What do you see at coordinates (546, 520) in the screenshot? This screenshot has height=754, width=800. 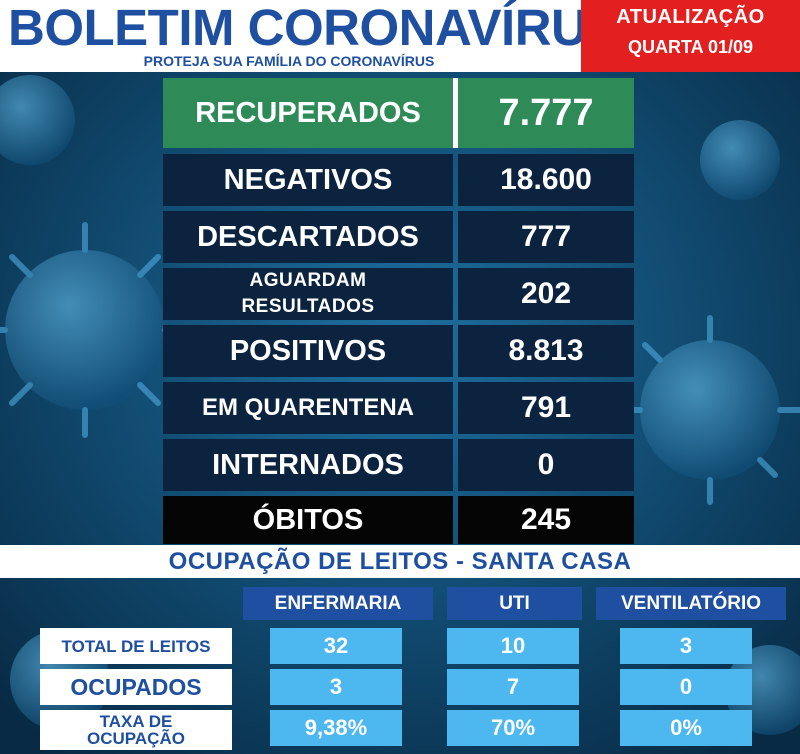 I see `stat-value: 245` at bounding box center [546, 520].